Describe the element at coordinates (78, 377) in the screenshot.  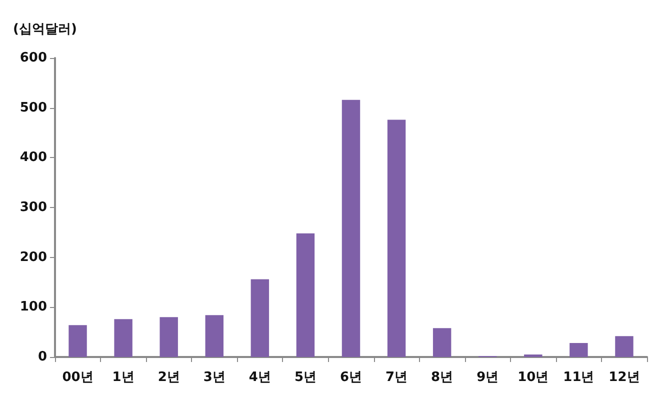
I see `x-tick-label: 00년` at that location.